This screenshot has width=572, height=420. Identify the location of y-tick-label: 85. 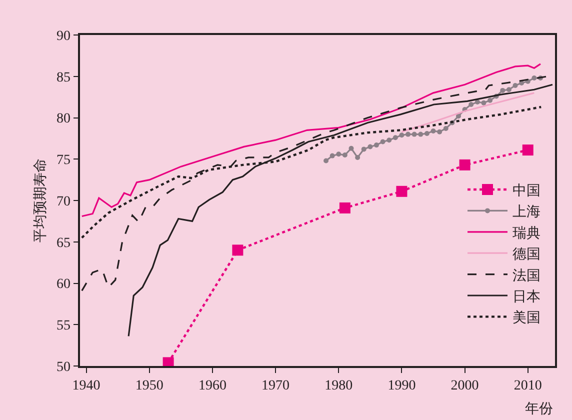
(63, 78).